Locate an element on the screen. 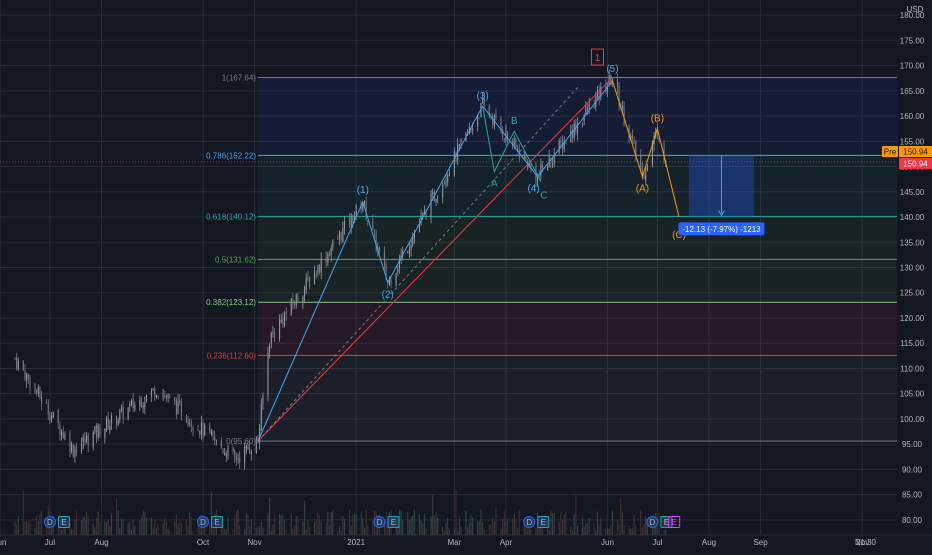  corrective-abc-path is located at coordinates (512, 143).